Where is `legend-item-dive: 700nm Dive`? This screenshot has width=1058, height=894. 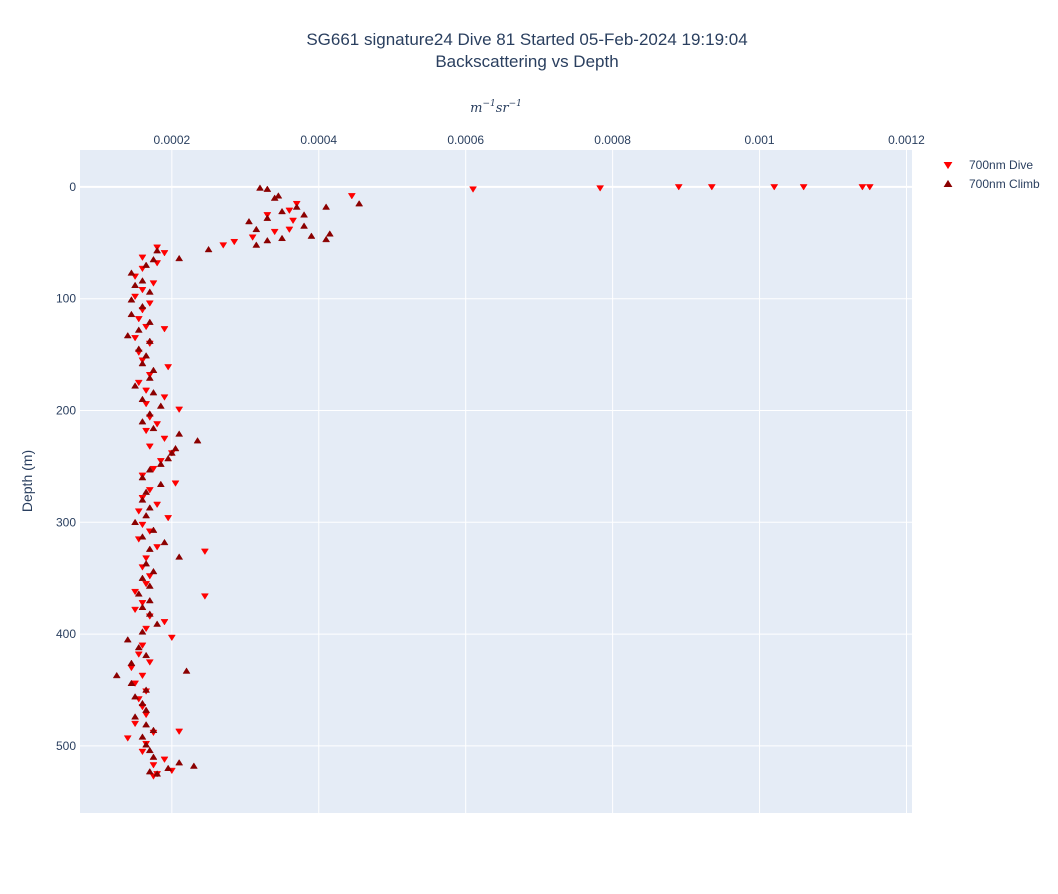 legend-item-dive: 700nm Dive is located at coordinates (988, 165).